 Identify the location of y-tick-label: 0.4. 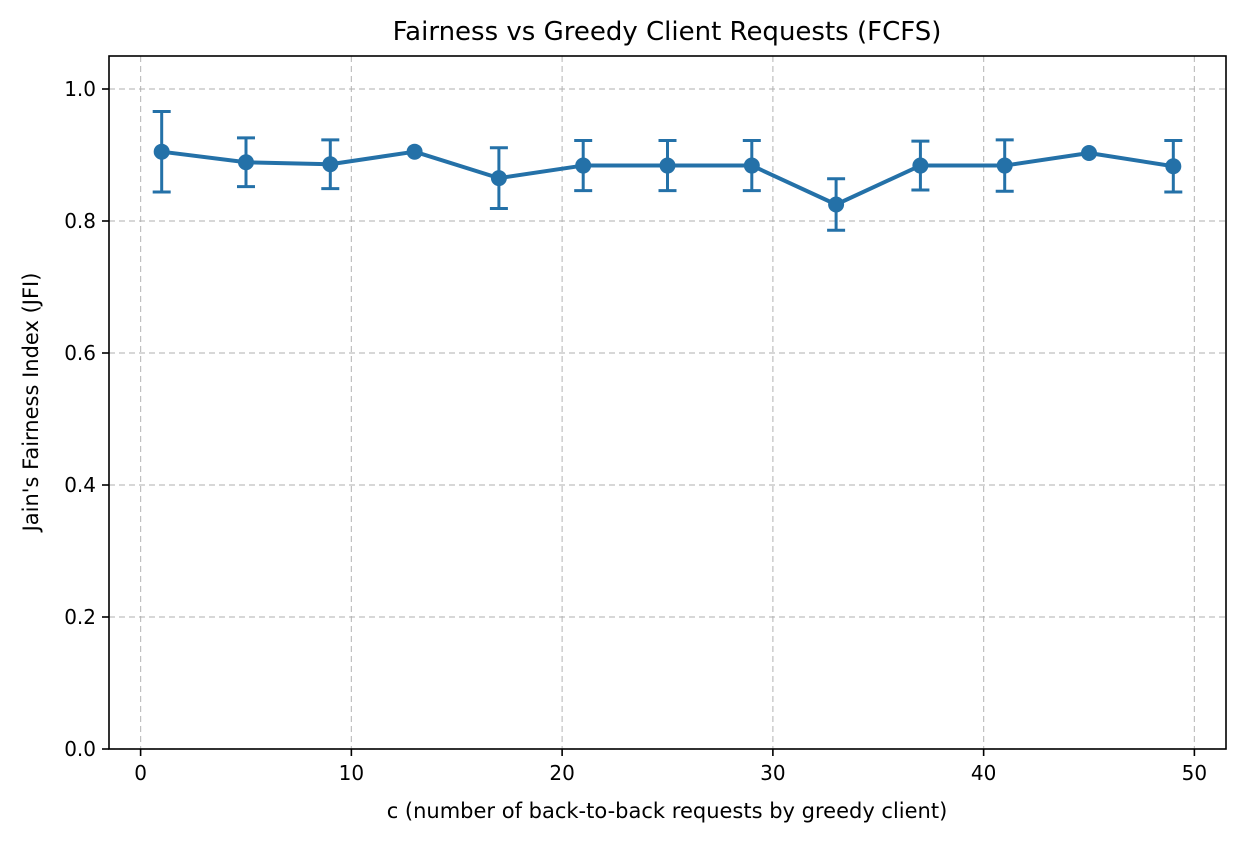
(80, 485).